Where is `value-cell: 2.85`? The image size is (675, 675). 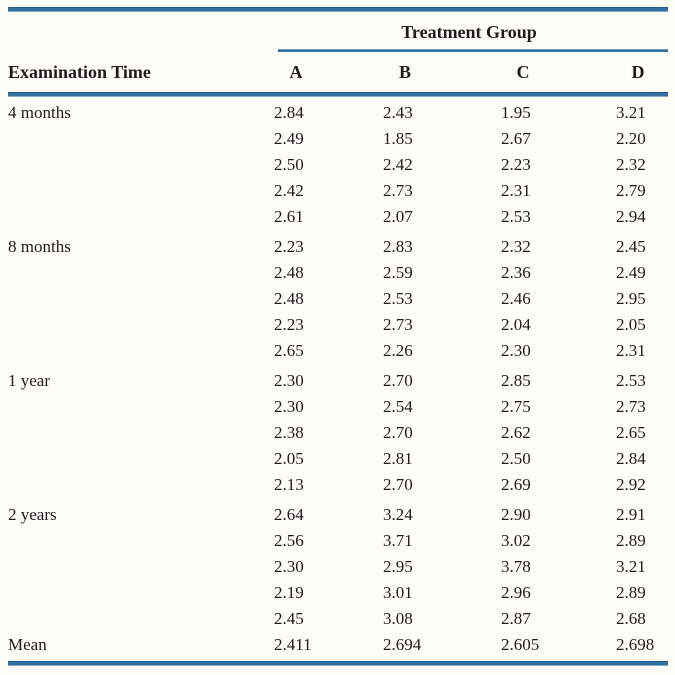
value-cell: 2.85 is located at coordinates (516, 380).